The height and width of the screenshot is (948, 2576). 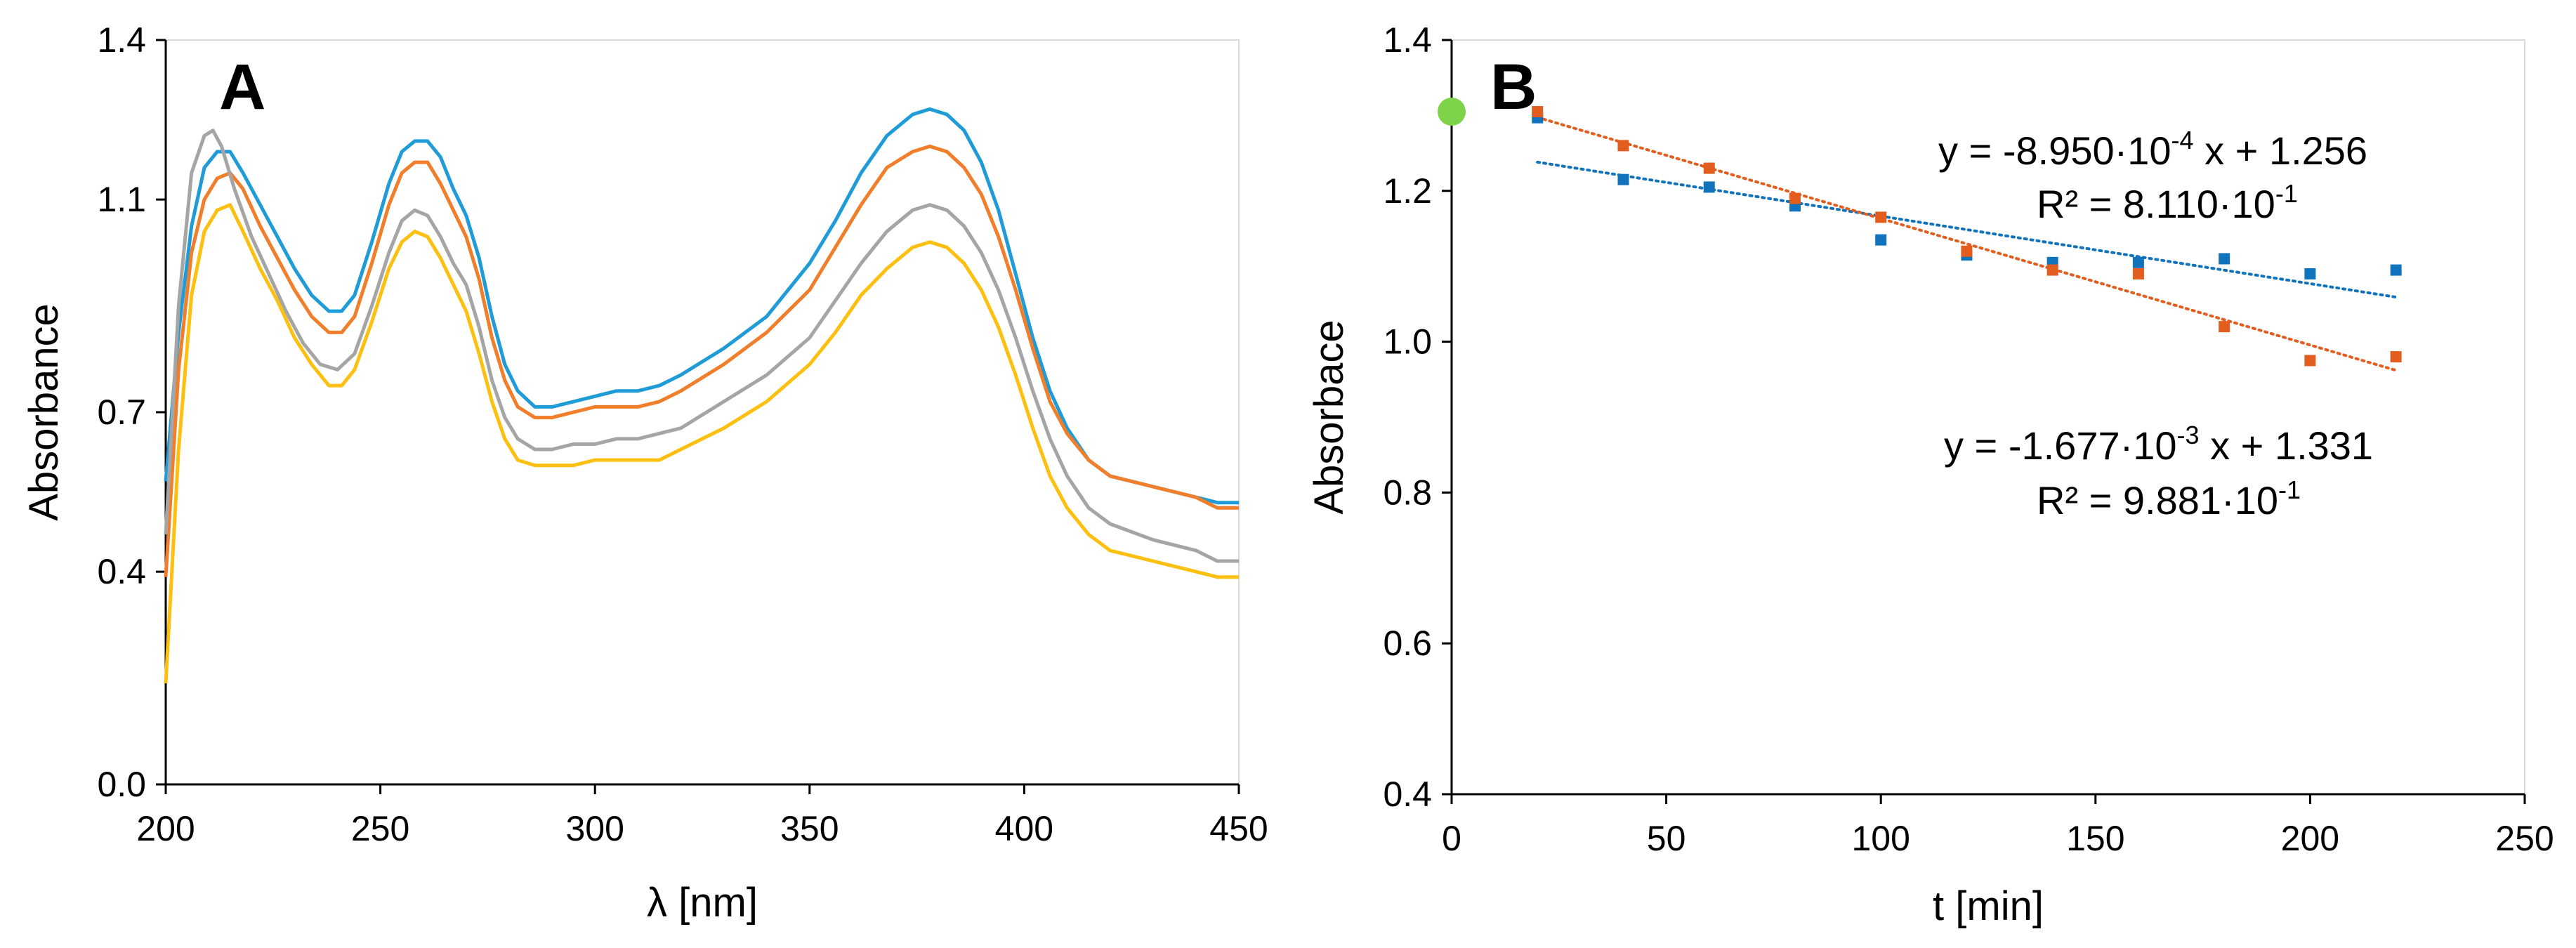 What do you see at coordinates (2167, 202) in the screenshot?
I see `r2-blue: R² = 8.110·10-1` at bounding box center [2167, 202].